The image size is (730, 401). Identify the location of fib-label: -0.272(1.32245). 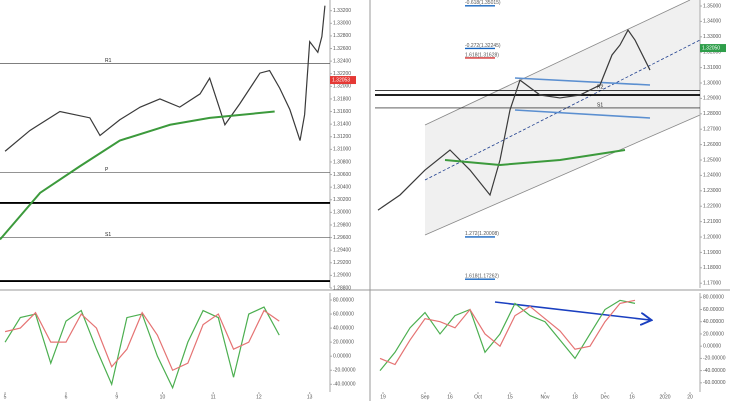
(483, 46).